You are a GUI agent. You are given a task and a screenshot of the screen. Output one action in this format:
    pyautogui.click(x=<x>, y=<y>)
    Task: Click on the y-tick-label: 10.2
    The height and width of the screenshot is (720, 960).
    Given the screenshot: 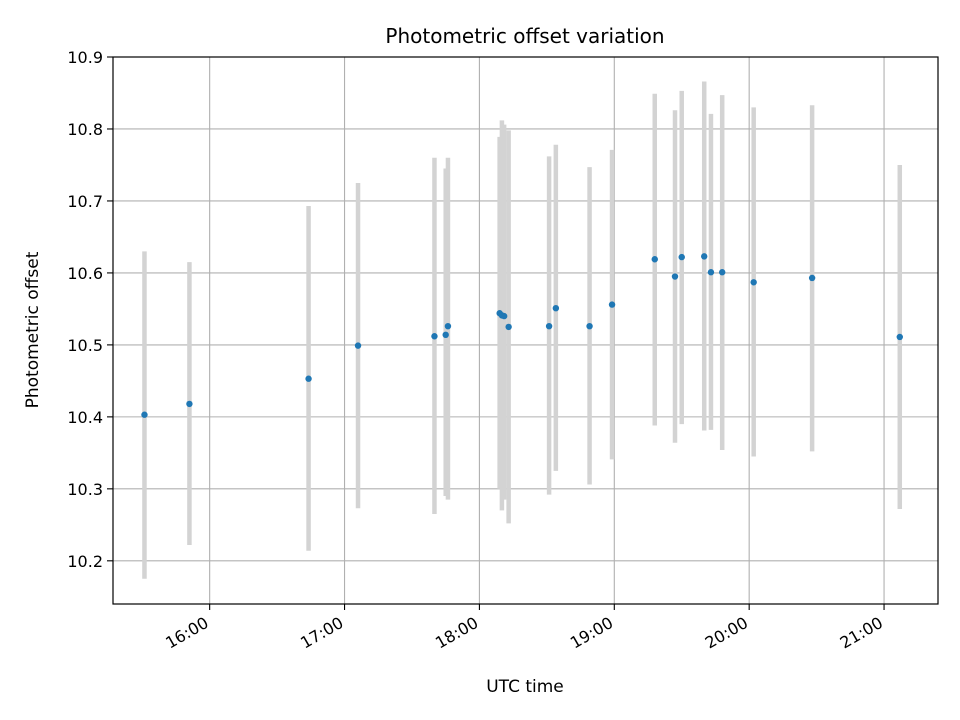 What is the action you would take?
    pyautogui.click(x=85, y=561)
    